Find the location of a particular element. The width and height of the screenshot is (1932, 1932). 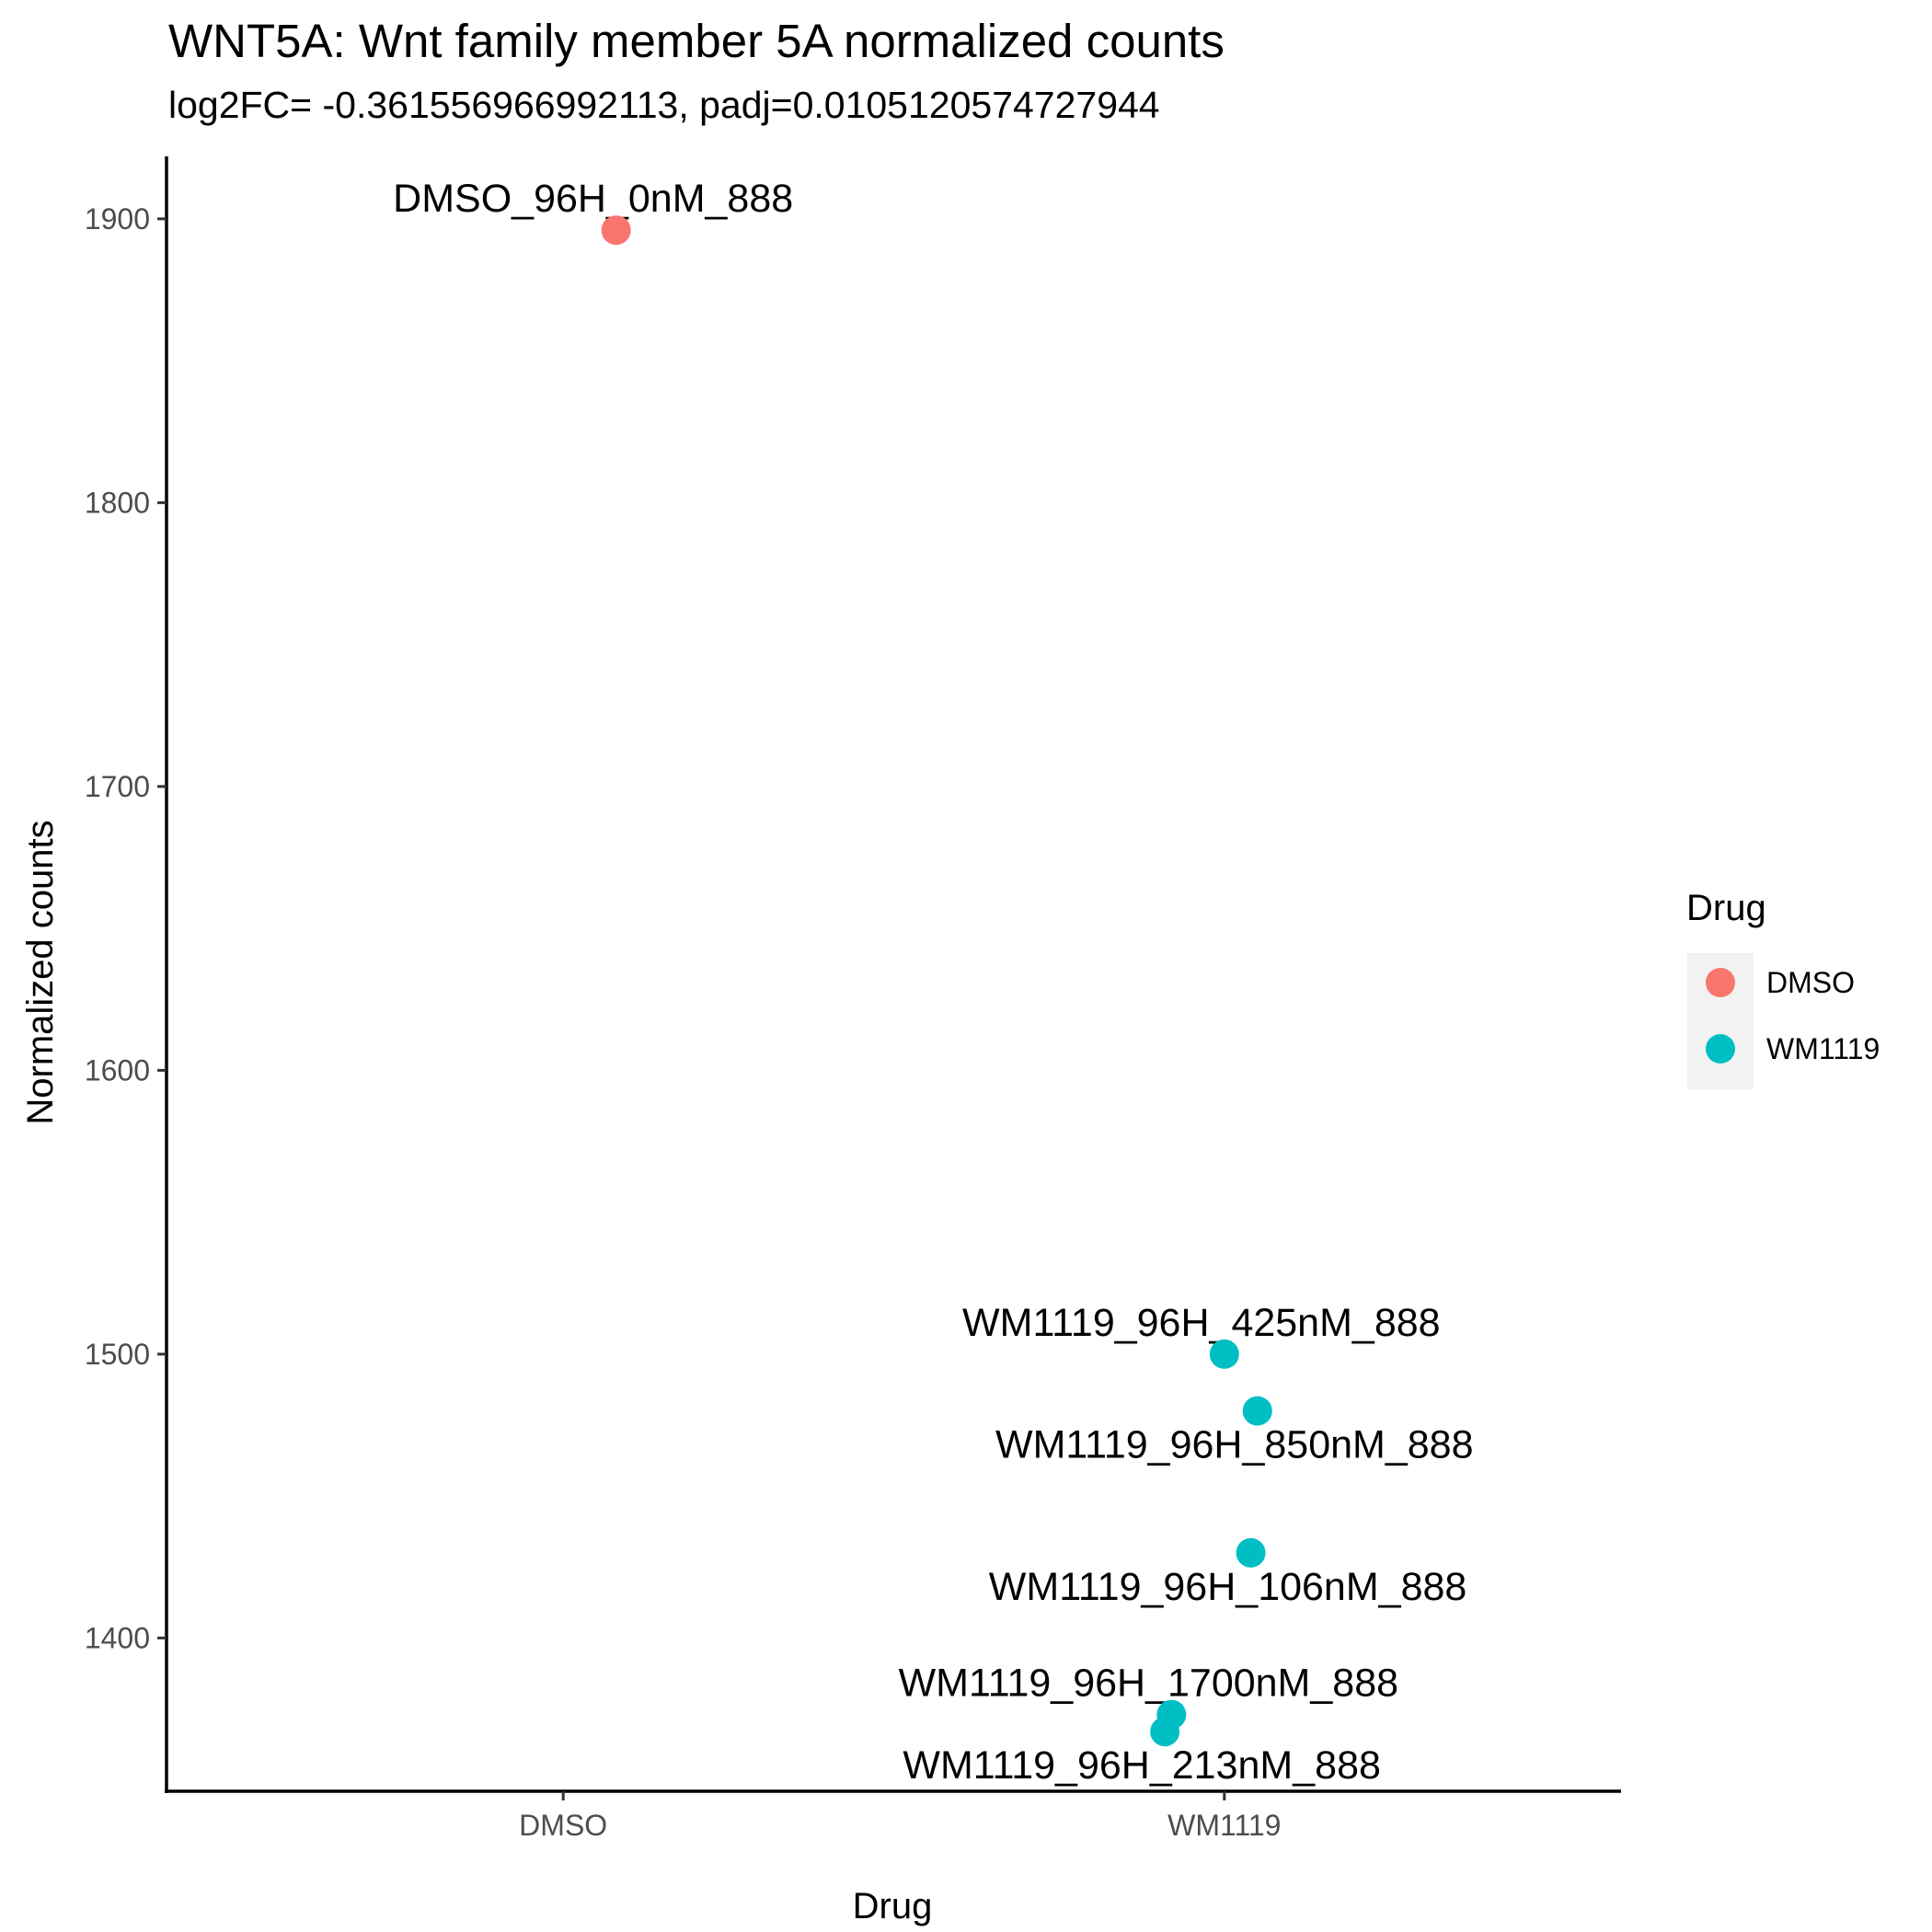

point-label: WM1119_96H_425nM_888 is located at coordinates (1201, 1323).